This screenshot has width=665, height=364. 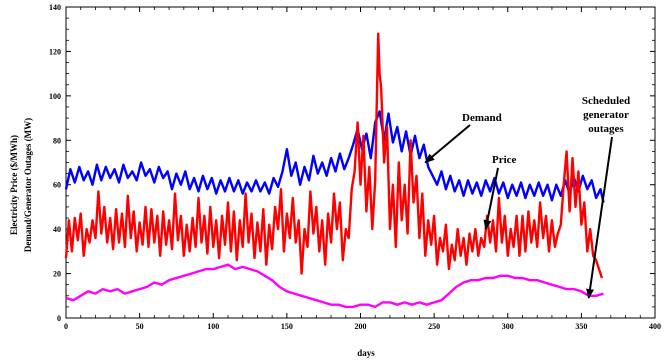 What do you see at coordinates (655, 326) in the screenshot?
I see `x-tick-label: 400` at bounding box center [655, 326].